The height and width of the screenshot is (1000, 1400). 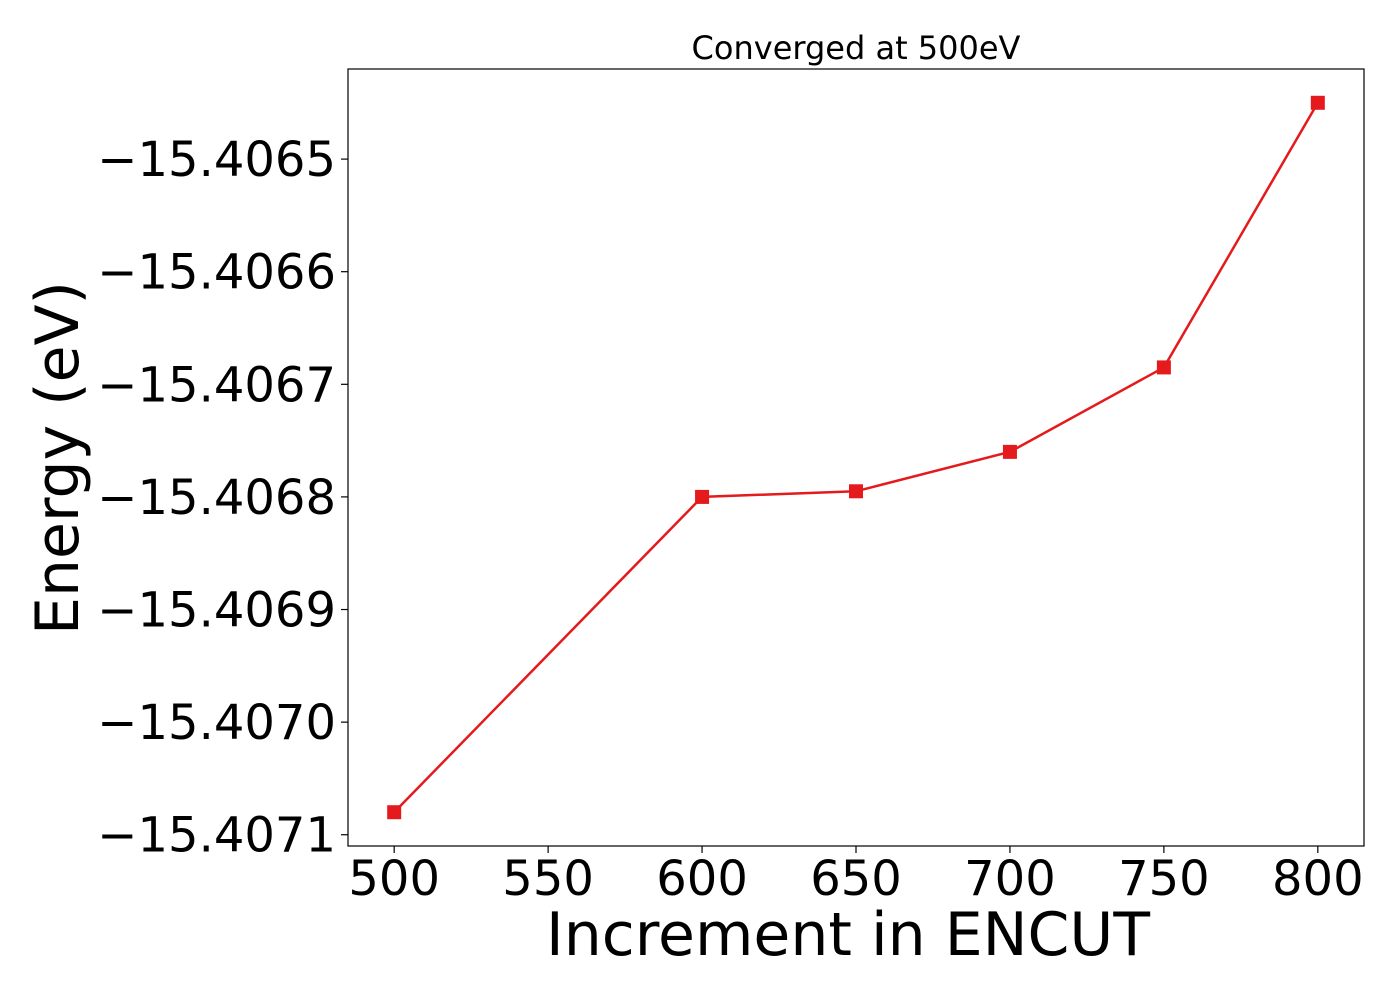 What do you see at coordinates (1164, 879) in the screenshot?
I see `x-tick-label: 750` at bounding box center [1164, 879].